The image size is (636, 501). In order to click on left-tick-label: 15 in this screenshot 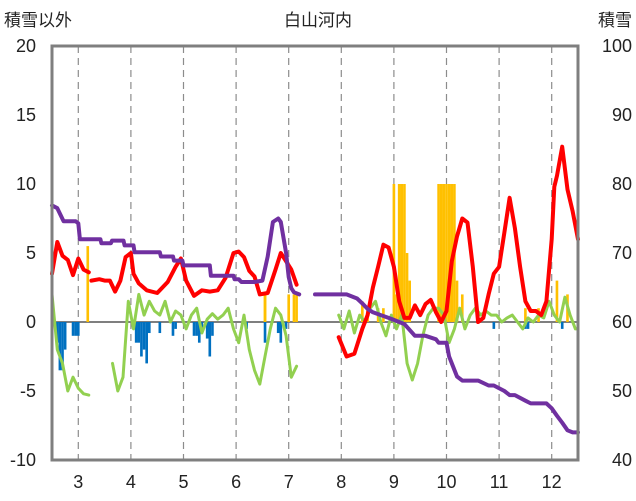, I will do `click(26, 115)`.